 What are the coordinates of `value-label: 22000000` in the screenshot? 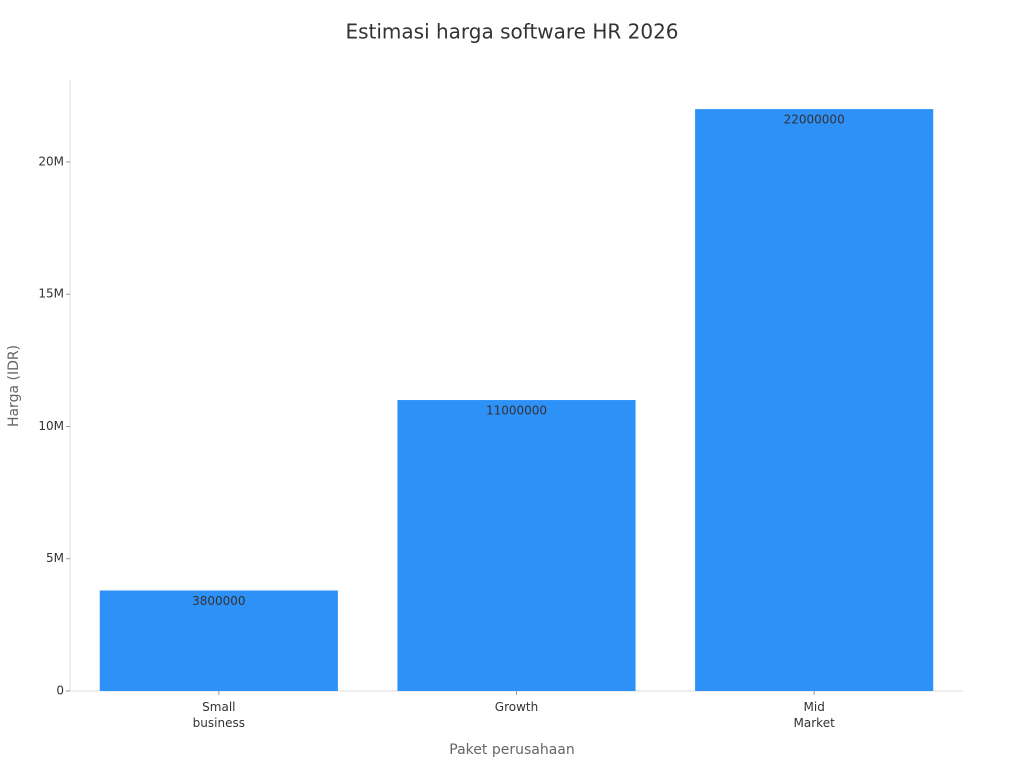 It's located at (814, 120).